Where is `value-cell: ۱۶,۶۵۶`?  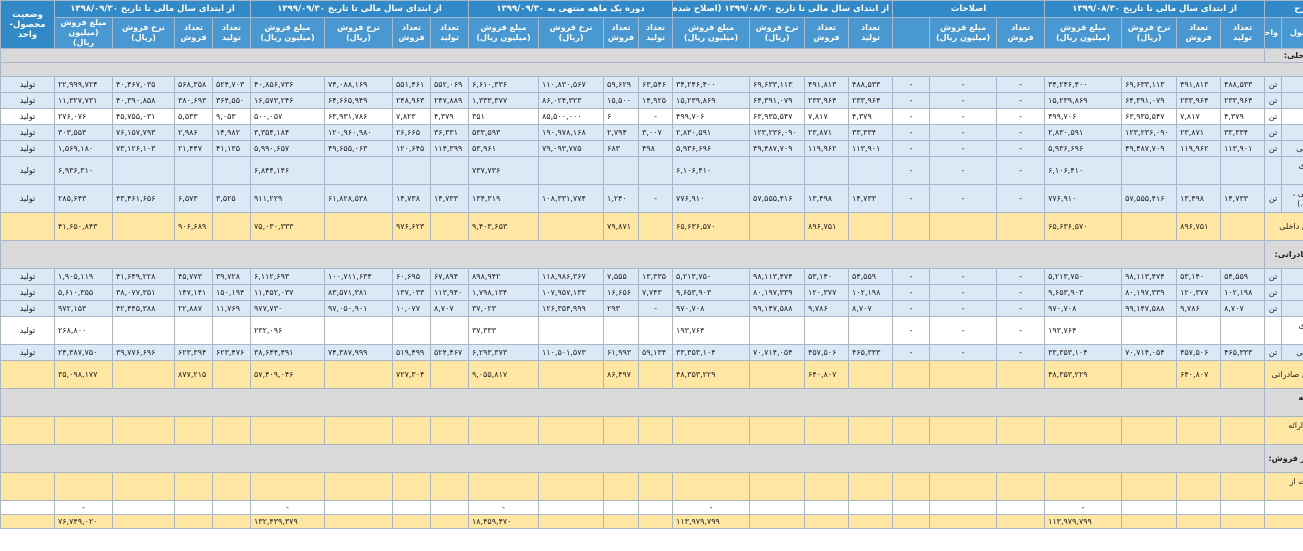 value-cell: ۱۶,۶۵۶ is located at coordinates (621, 292).